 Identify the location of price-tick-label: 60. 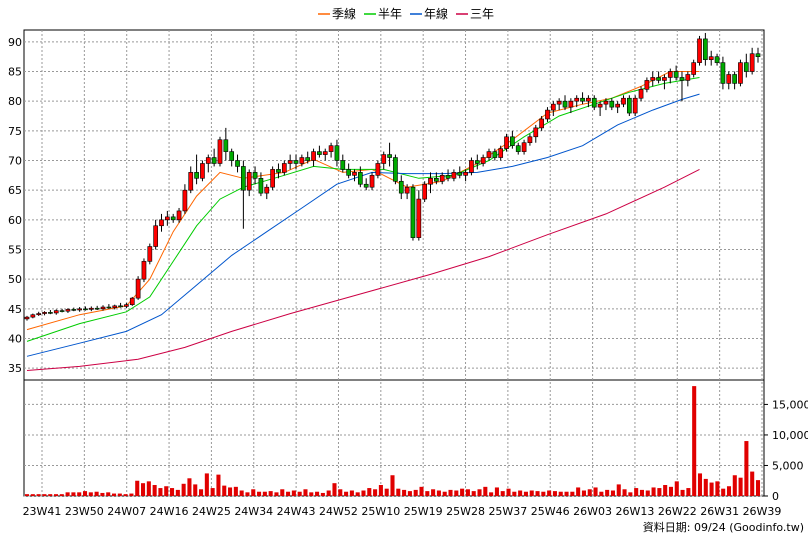
(15, 220).